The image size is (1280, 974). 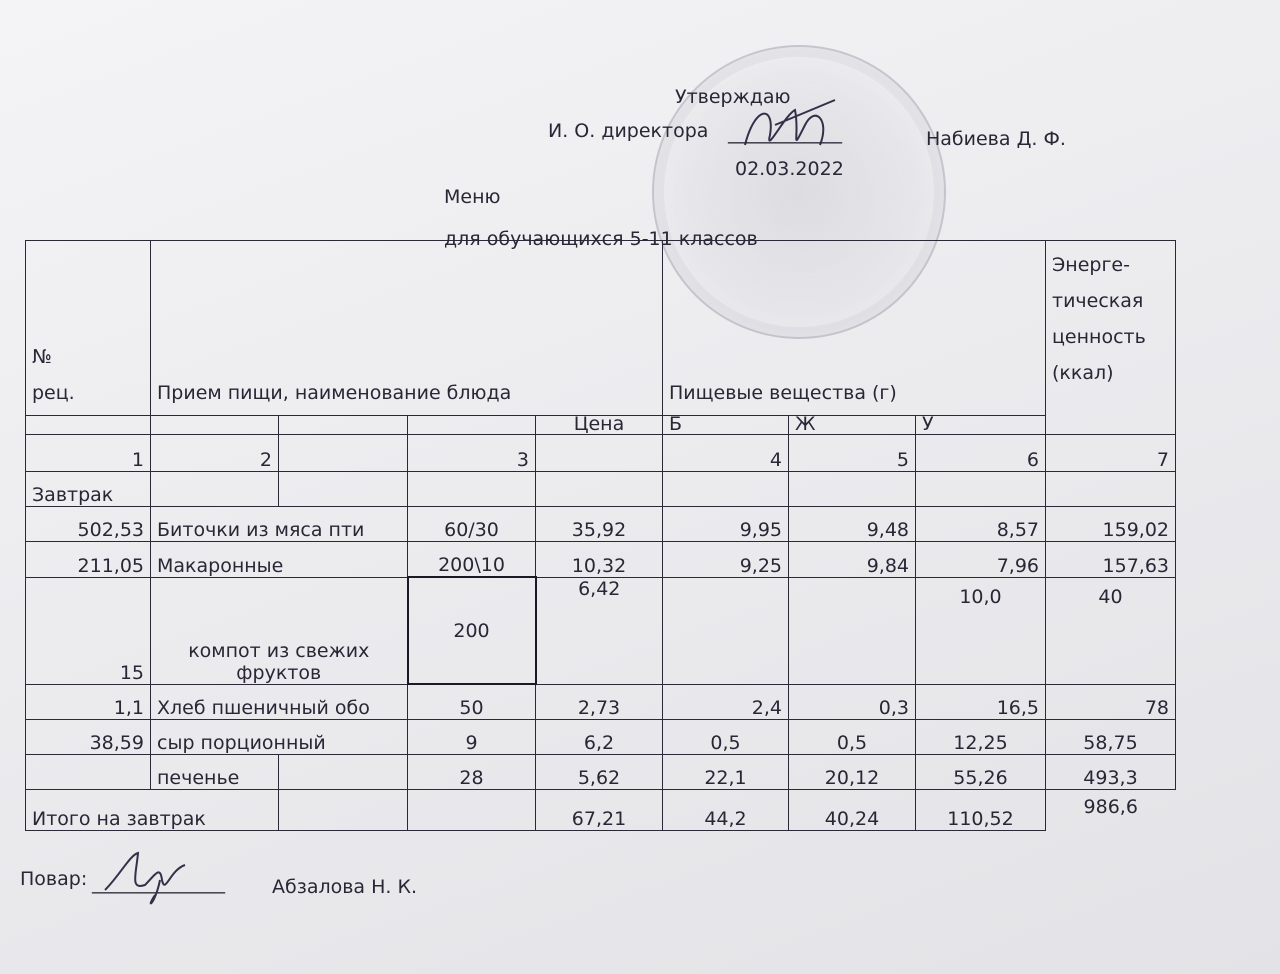 I want to click on cell-kcal: 78, so click(x=1110, y=701).